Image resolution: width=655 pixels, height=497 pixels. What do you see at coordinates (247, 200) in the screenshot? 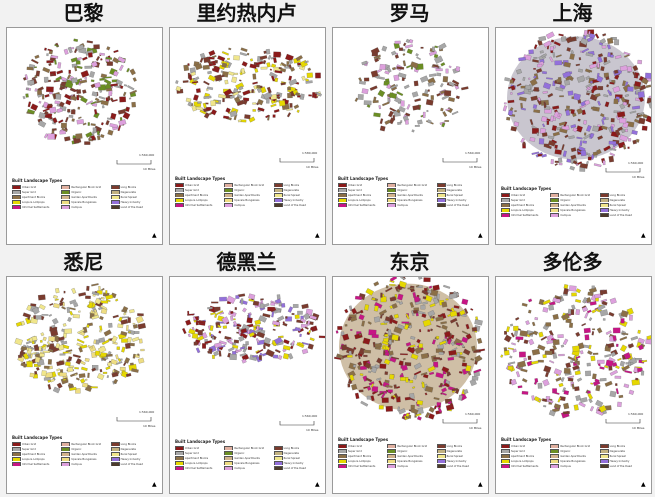
I see `legend-label: Upscale Bungalows` at bounding box center [247, 200].